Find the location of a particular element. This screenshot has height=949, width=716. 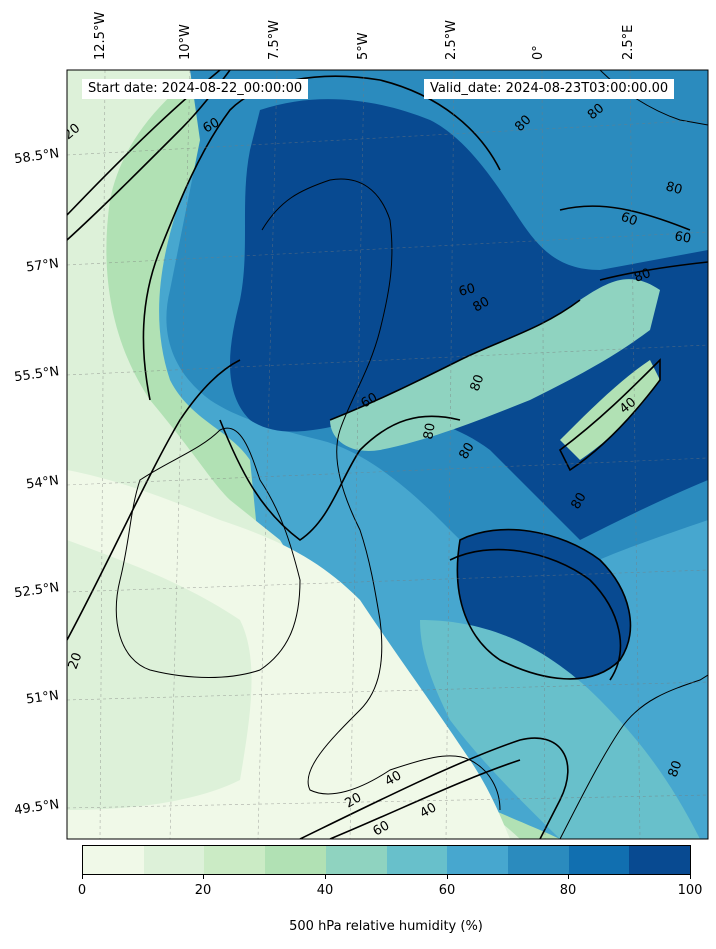

band-dry-se is located at coordinates (560, 729).